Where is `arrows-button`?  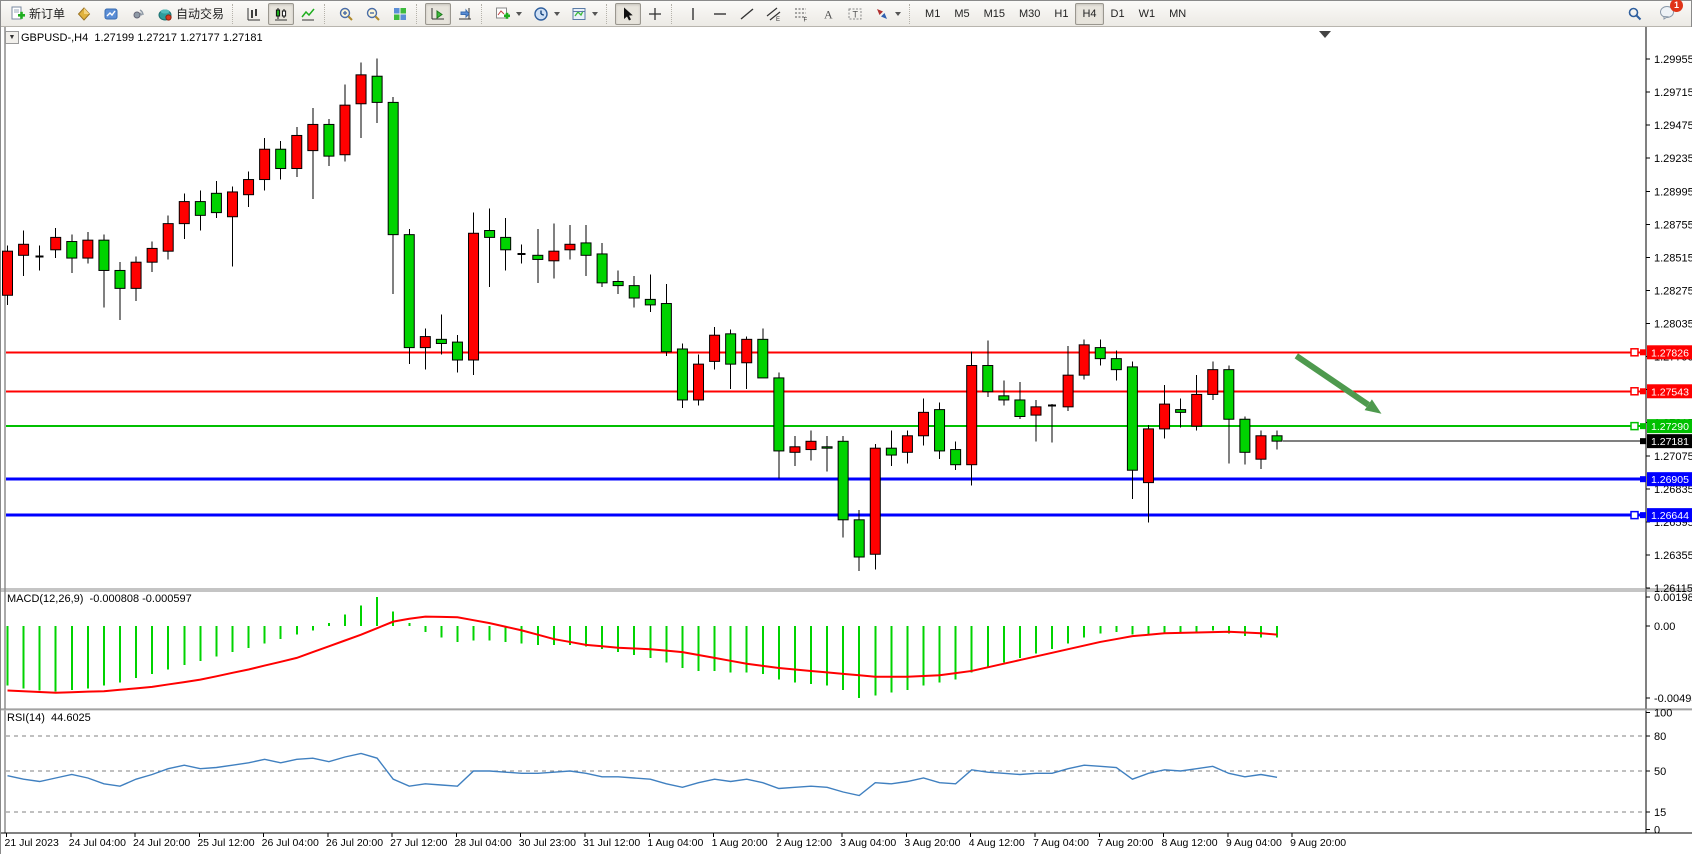
arrows-button is located at coordinates (887, 14).